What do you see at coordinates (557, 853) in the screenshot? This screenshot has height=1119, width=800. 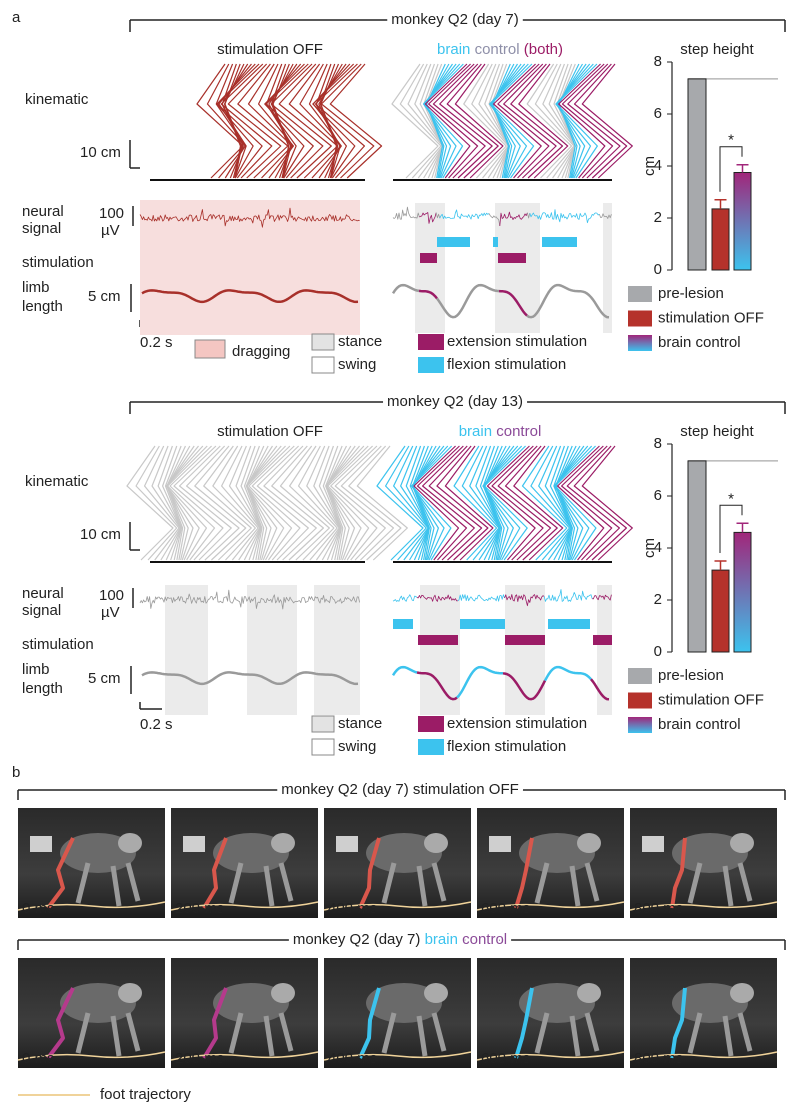 I see `monkey-body` at bounding box center [557, 853].